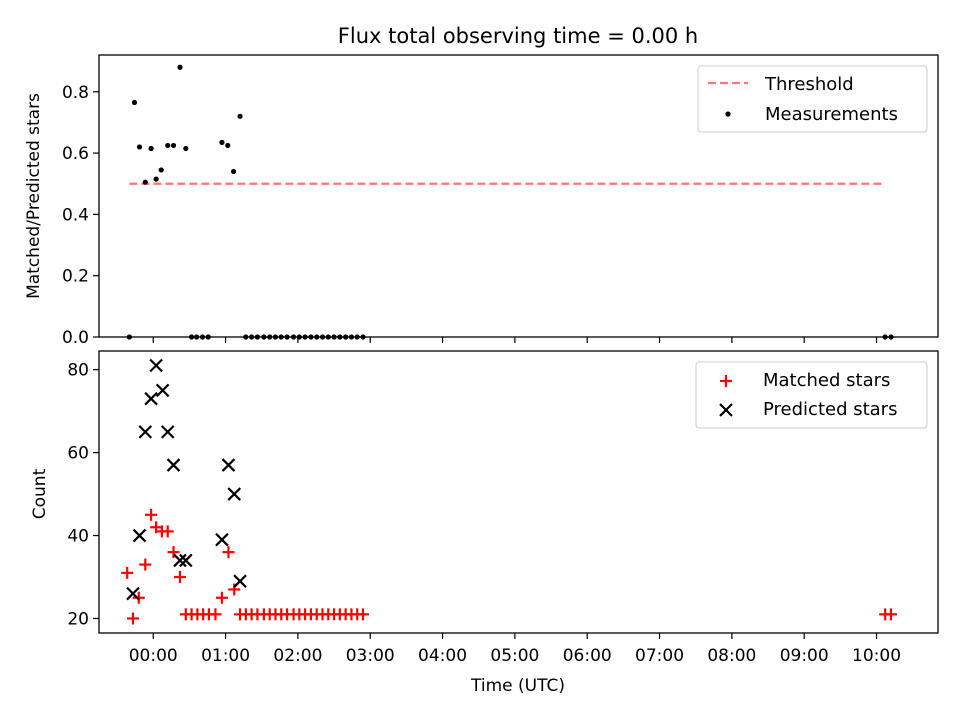 This screenshot has width=960, height=720. I want to click on x-tick-label: 02:00, so click(297, 656).